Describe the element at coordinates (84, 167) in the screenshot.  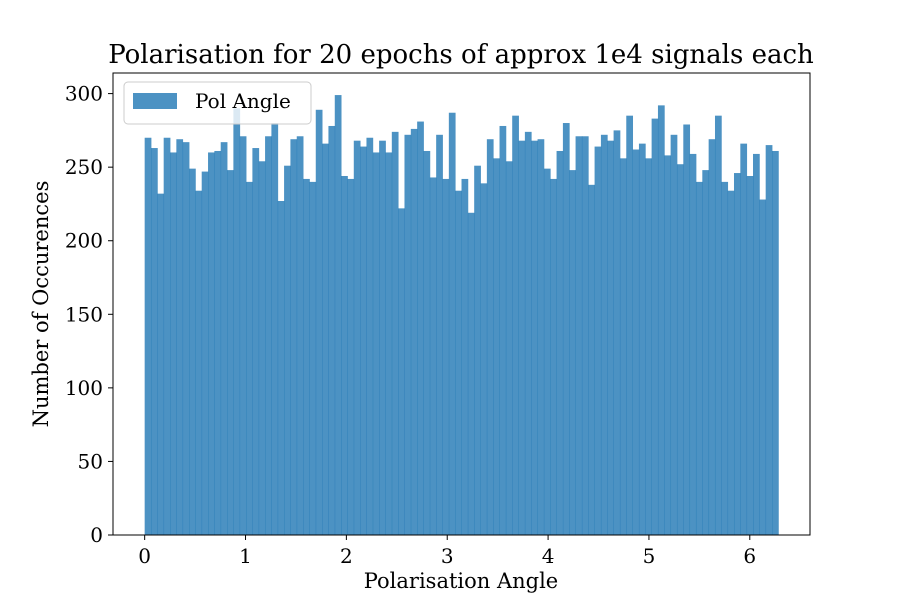
I see `y-tick-label: 250` at that location.